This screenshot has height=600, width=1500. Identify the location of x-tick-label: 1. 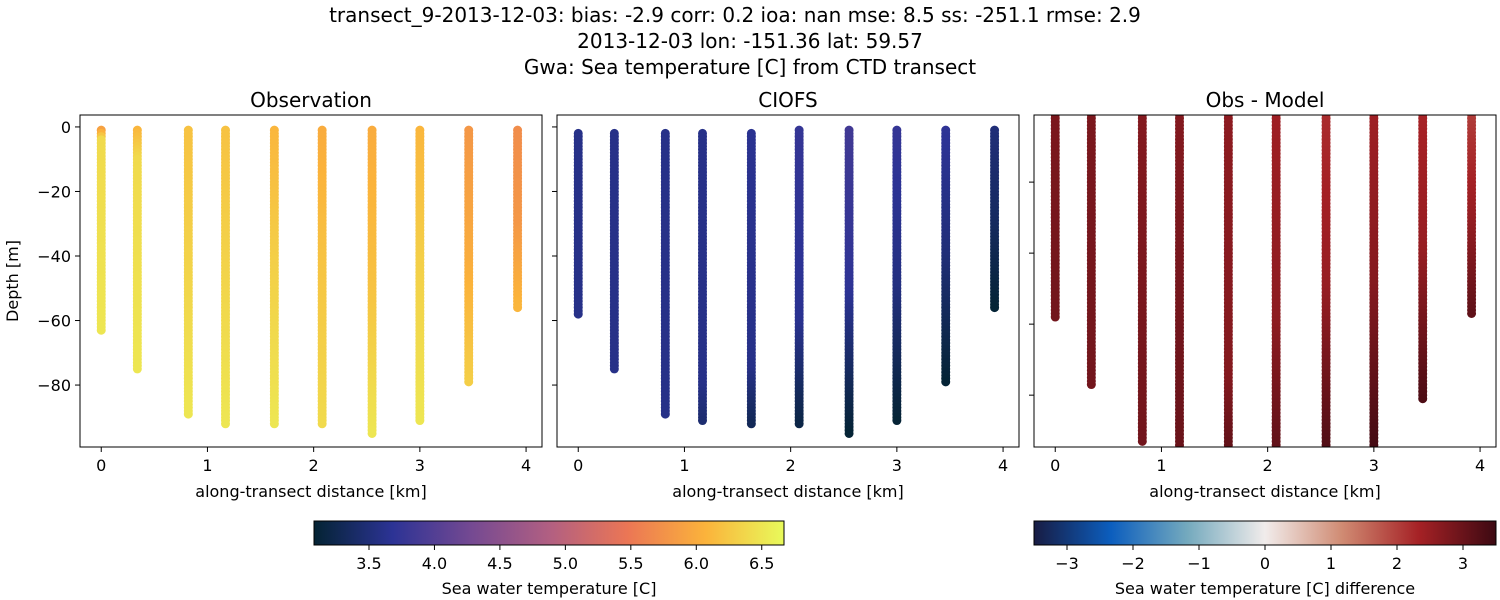
(1161, 465).